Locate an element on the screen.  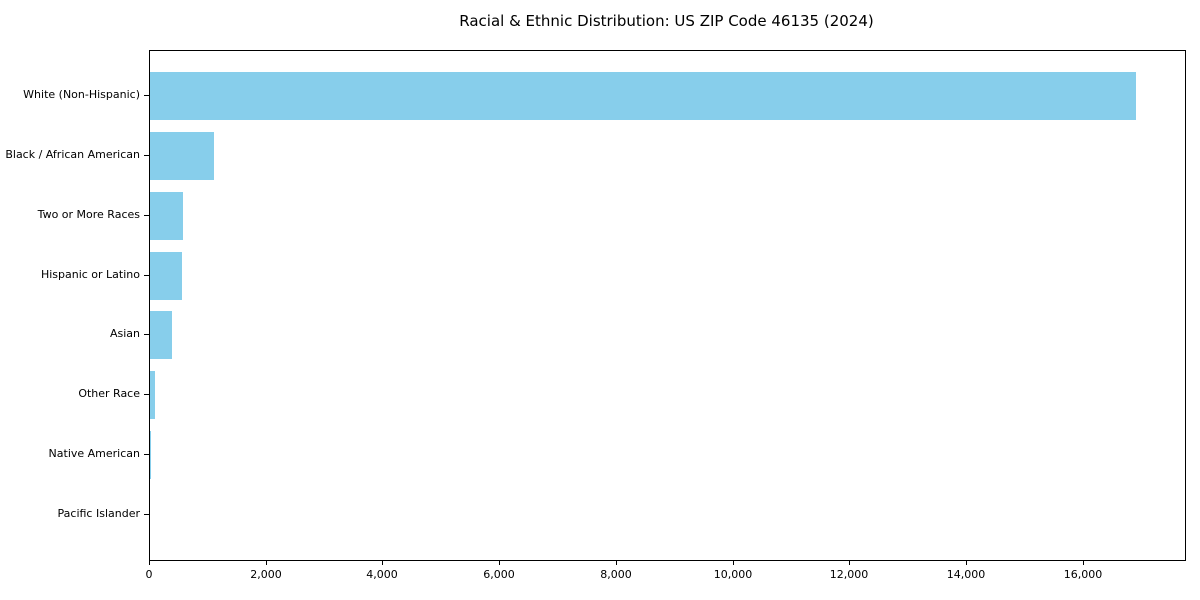
y-tick-label: White (Non-Hispanic) is located at coordinates (81, 94).